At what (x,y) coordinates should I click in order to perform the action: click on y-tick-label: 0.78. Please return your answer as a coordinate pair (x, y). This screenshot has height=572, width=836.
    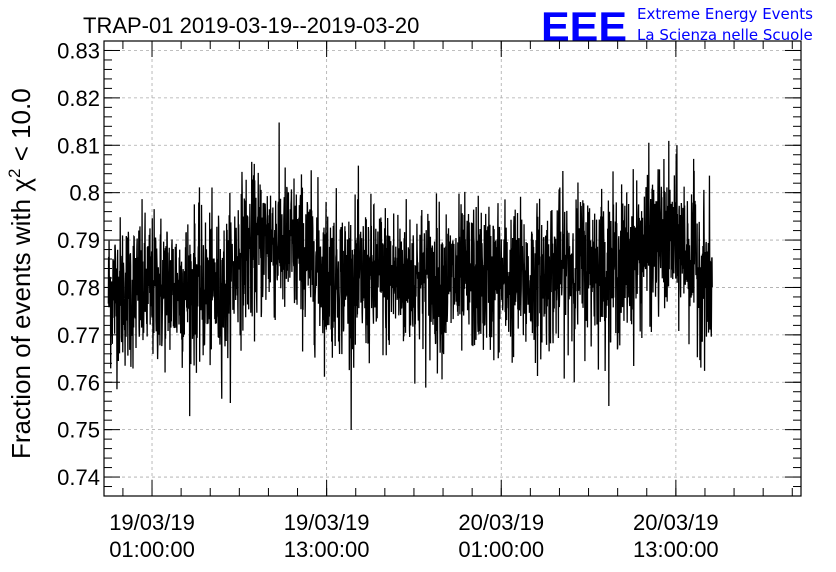
    Looking at the image, I should click on (78, 287).